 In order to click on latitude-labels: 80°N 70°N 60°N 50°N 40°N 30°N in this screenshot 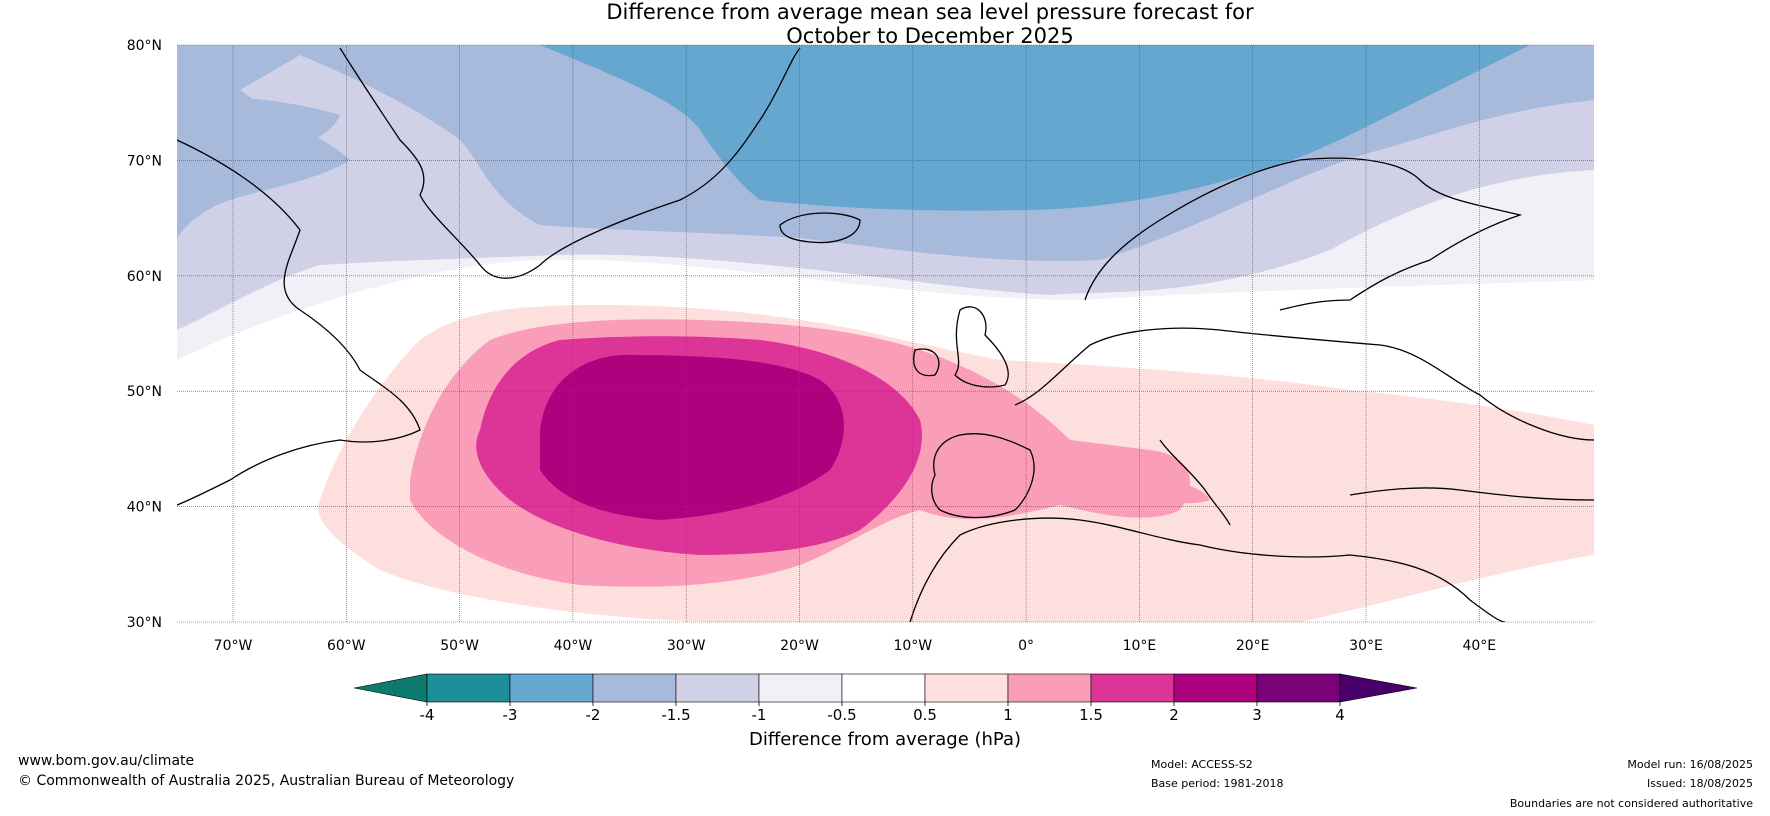, I will do `click(144, 334)`.